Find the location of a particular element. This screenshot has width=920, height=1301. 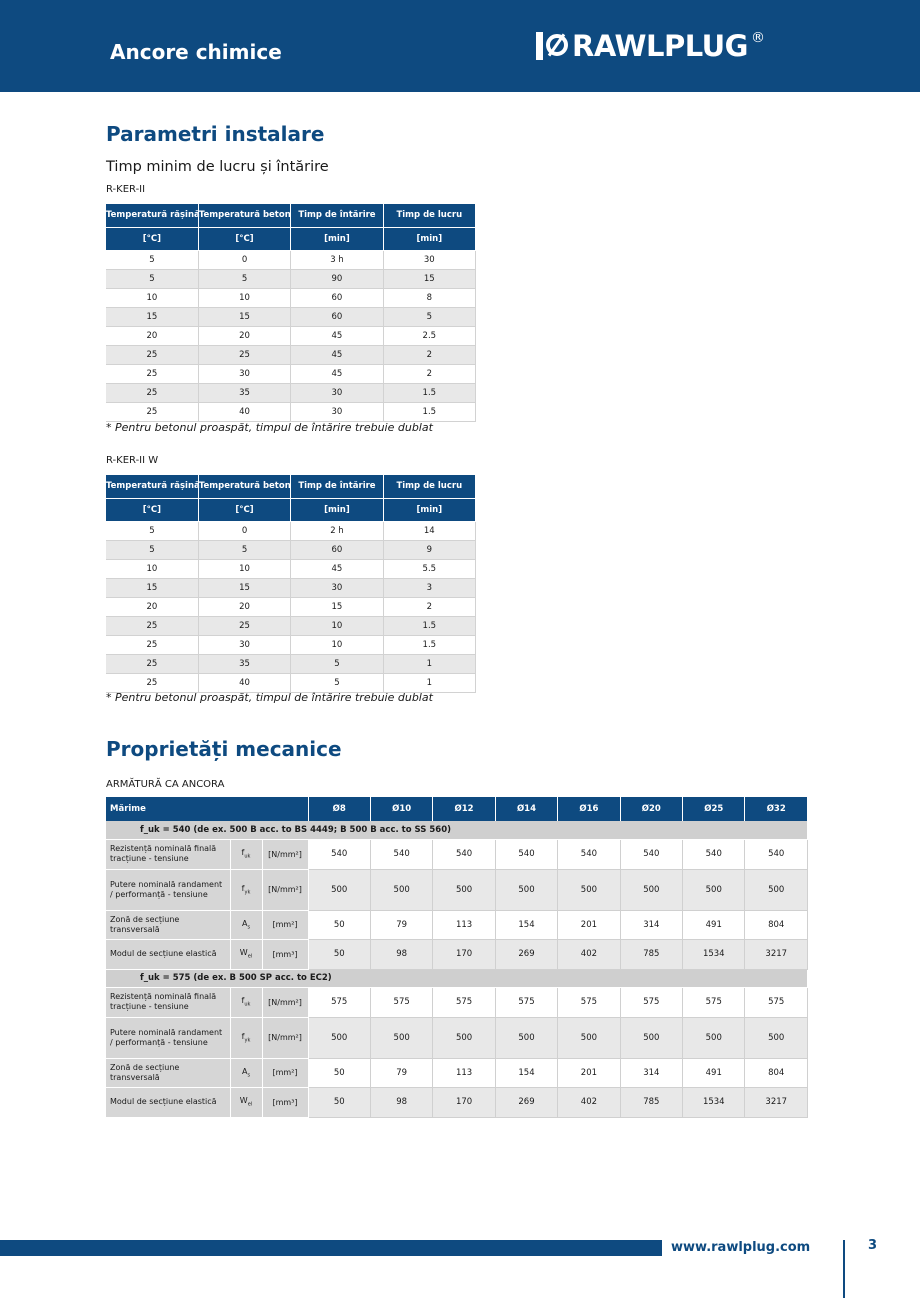

table-row: 25 40 30 1.5 is located at coordinates (291, 412).